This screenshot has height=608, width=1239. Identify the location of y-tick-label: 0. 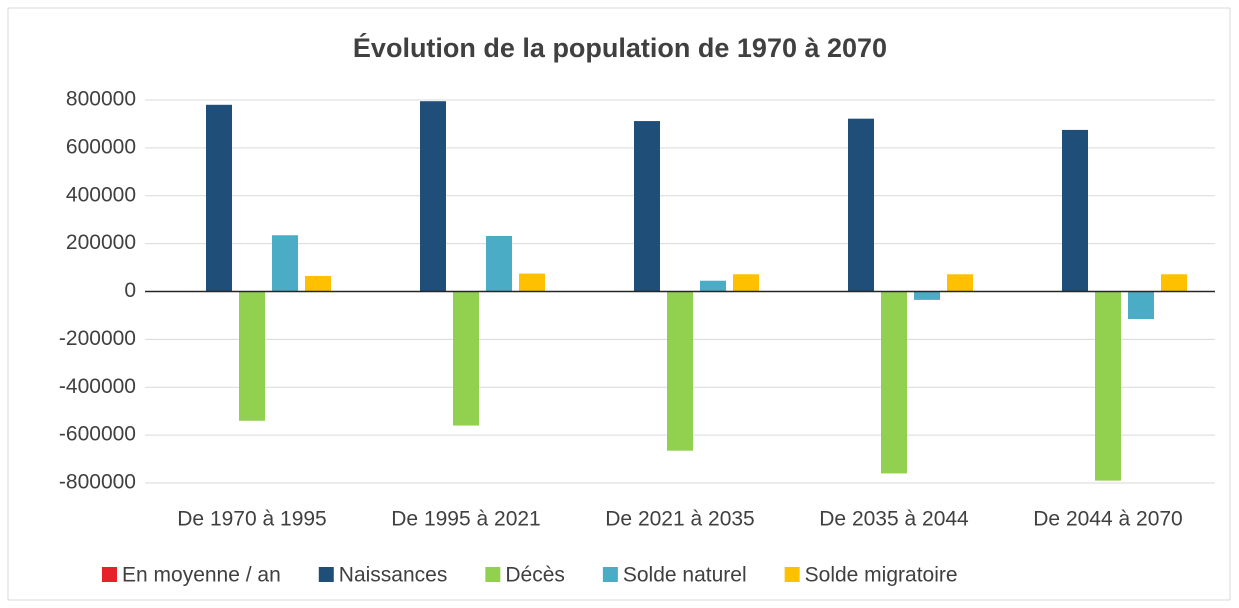
(130, 290).